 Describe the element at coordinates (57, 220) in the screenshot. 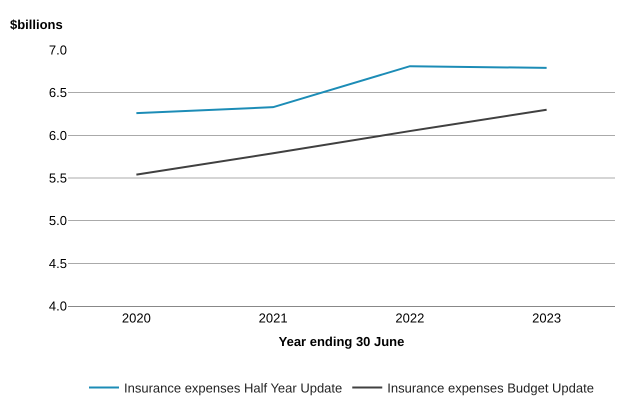

I see `y-tick-label: 5.0` at that location.